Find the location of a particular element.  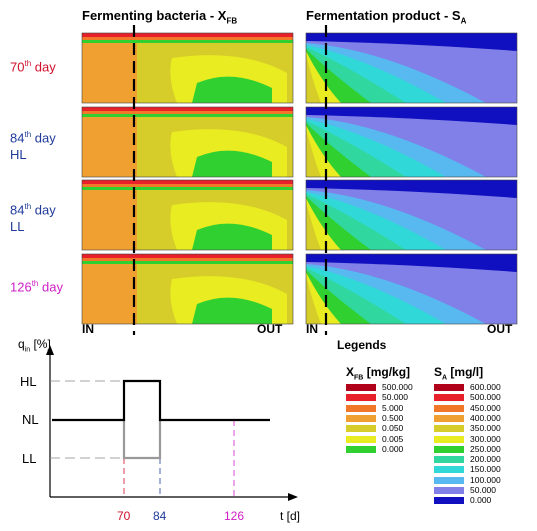

xfb-legend-value: 0.000 is located at coordinates (393, 448).